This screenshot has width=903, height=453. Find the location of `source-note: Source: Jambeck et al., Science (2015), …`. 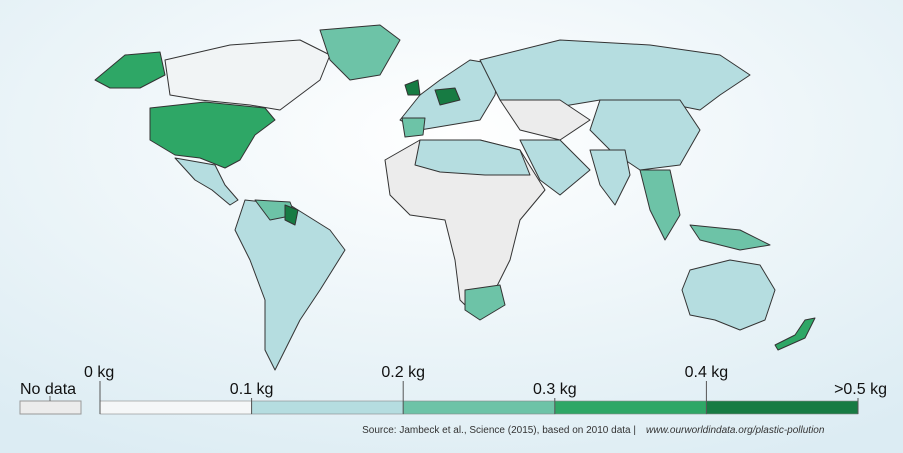

source-note: Source: Jambeck et al., Science (2015), … is located at coordinates (499, 430).